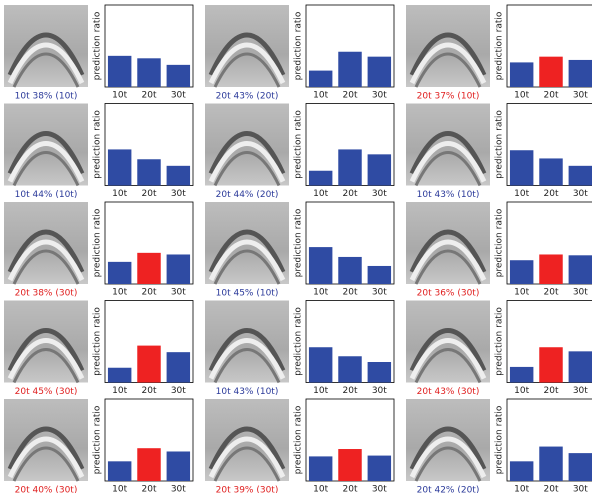 The height and width of the screenshot is (493, 592). Describe the element at coordinates (46, 97) in the screenshot. I see `caption: 10t 38% (10t)` at that location.